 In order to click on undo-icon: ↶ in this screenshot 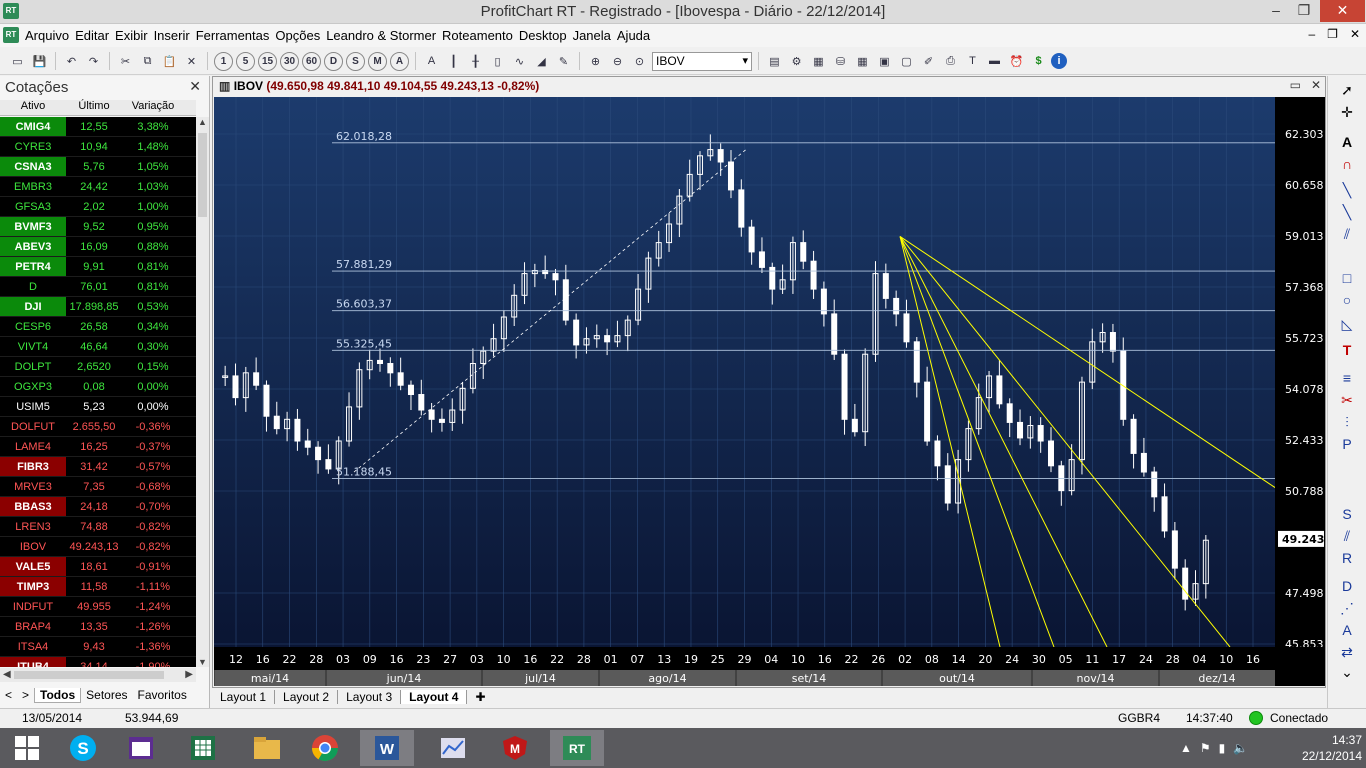, I will do `click(71, 61)`.